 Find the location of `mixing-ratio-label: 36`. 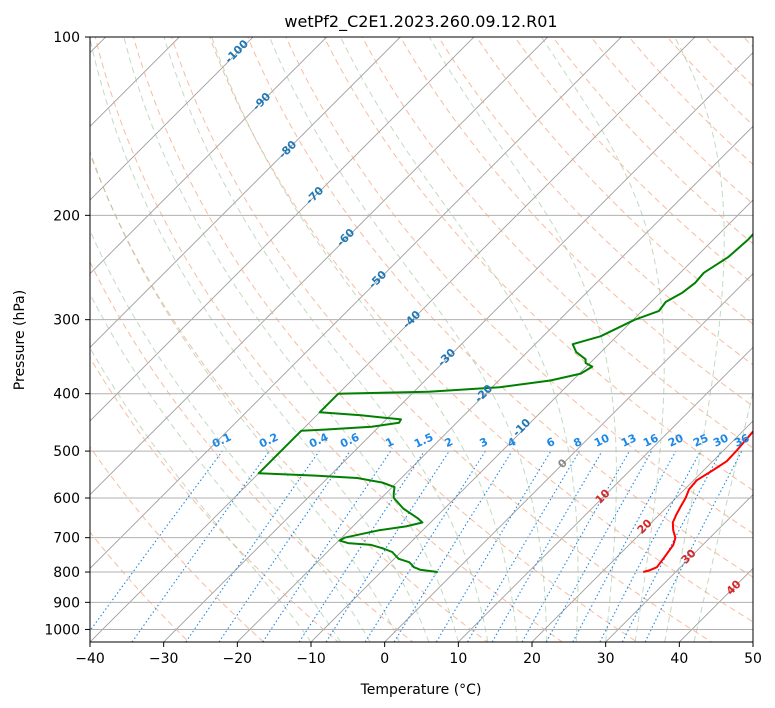

mixing-ratio-label: 36 is located at coordinates (742, 440).